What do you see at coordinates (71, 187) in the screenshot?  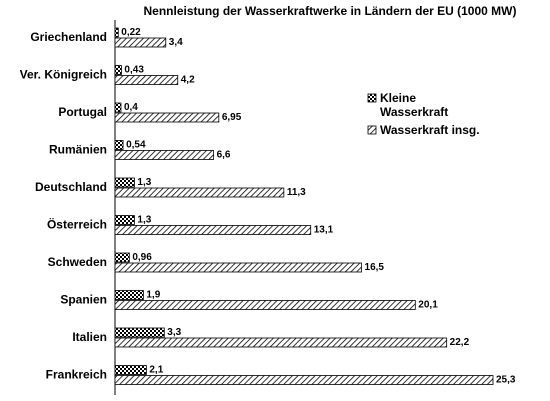 I see `category-label: Deutschland` at bounding box center [71, 187].